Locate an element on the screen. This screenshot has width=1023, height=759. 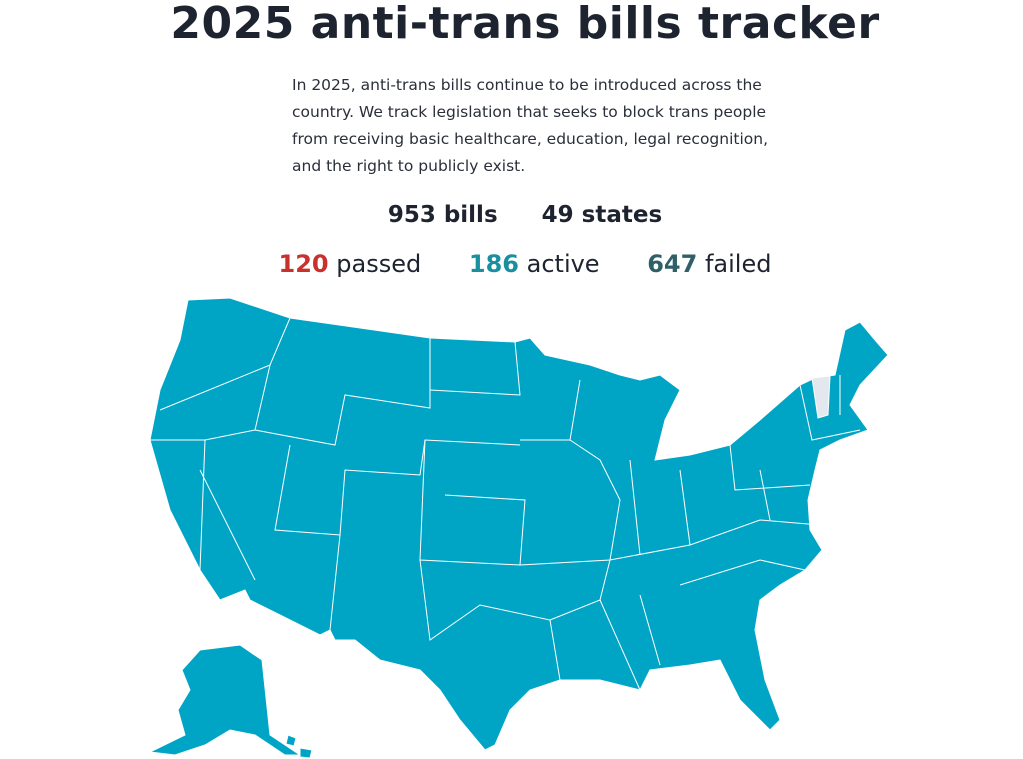
state-count: 49 states is located at coordinates (602, 215).